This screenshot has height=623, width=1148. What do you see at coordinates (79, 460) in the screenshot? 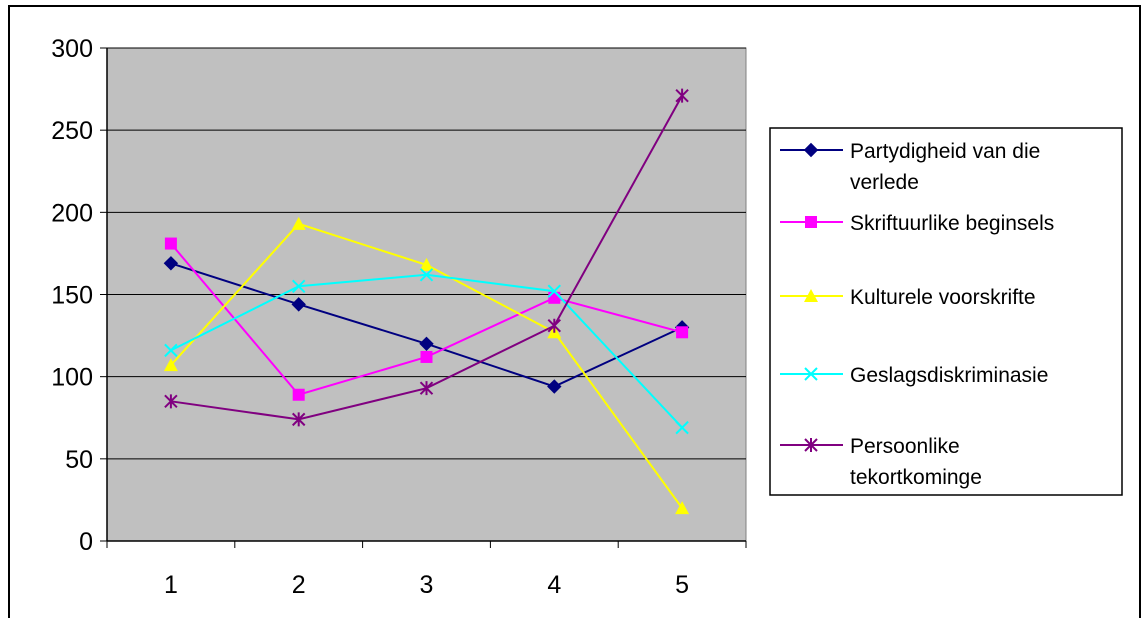
I see `y-tick-label: 50` at bounding box center [79, 460].